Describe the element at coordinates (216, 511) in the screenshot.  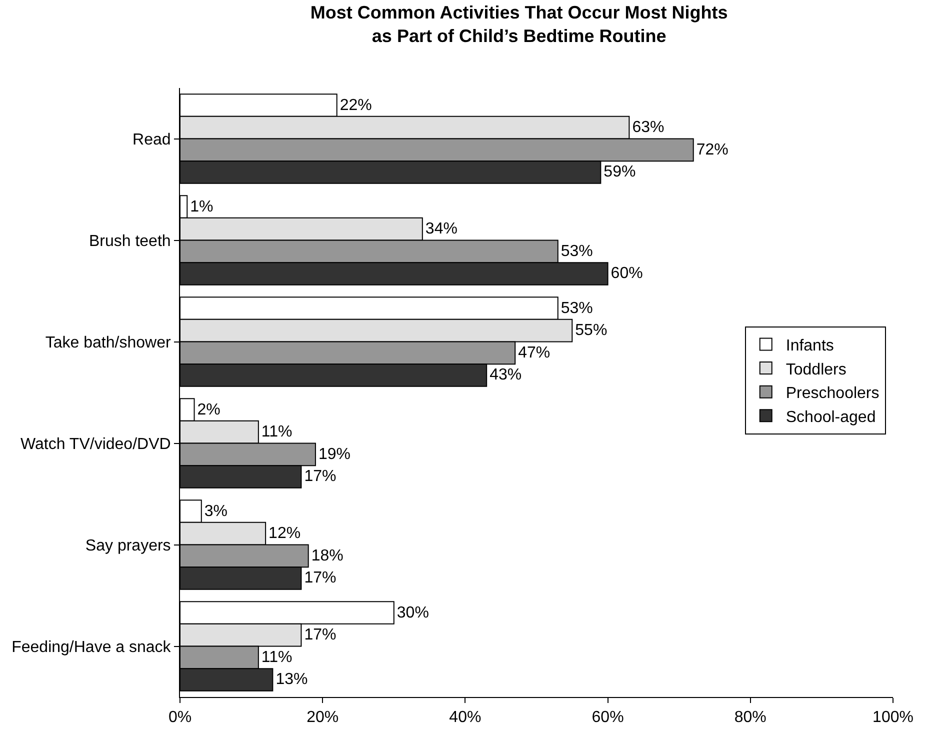
I see `data-label: 3%` at that location.